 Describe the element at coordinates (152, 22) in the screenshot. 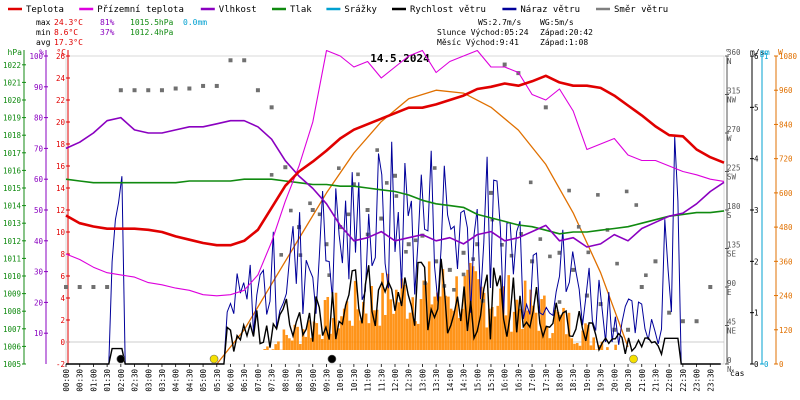

I see `stats-max-press: 1015.5hPa` at that location.